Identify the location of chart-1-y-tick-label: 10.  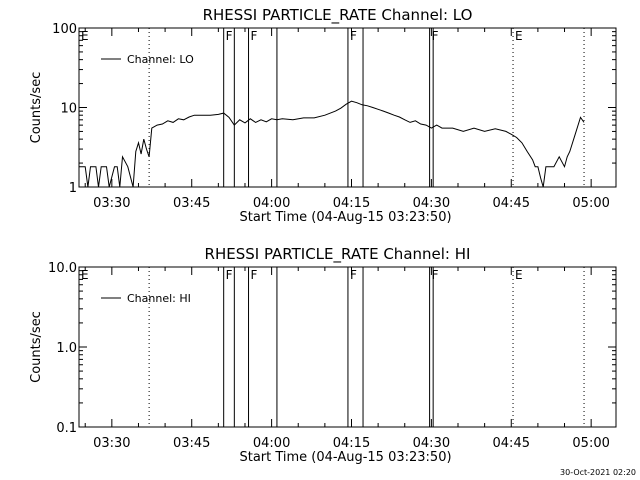
(68, 109).